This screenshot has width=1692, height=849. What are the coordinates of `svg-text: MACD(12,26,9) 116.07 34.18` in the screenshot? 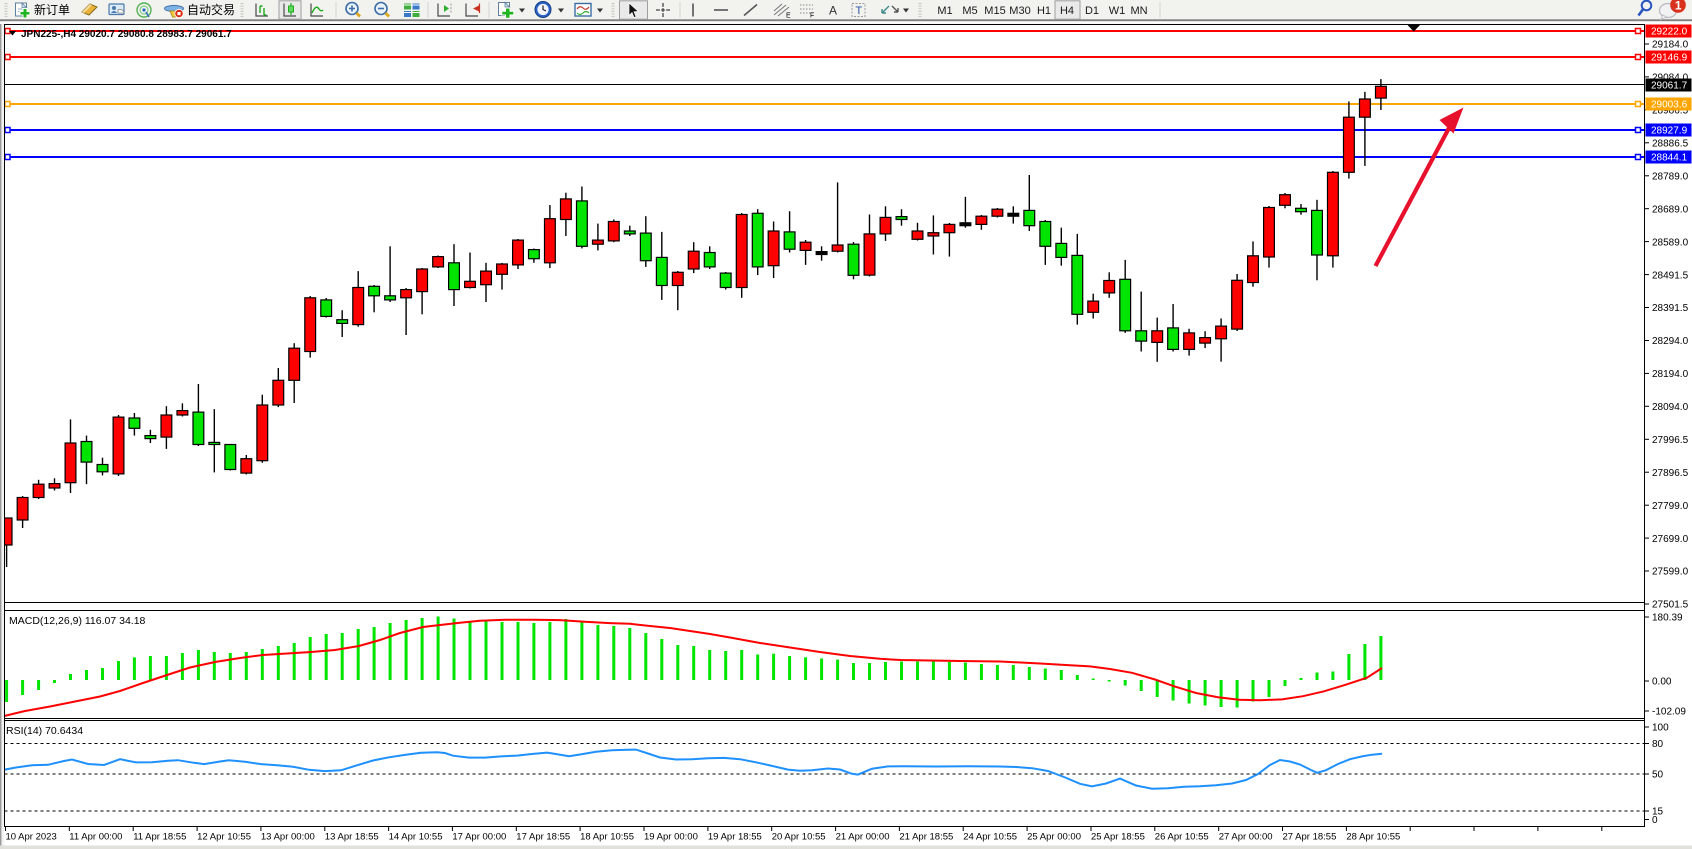 It's located at (77, 621).